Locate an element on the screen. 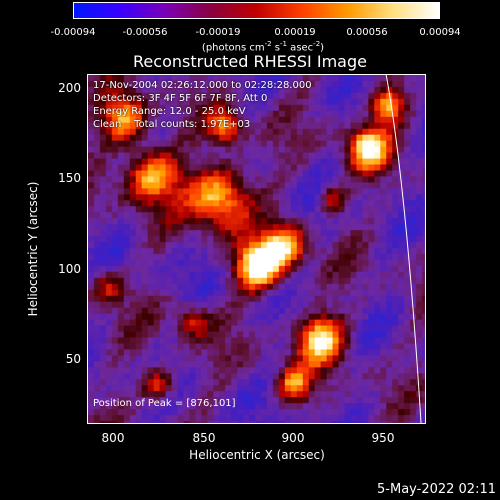 The height and width of the screenshot is (500, 500). colorbar-tick: -0.00019 is located at coordinates (218, 32).